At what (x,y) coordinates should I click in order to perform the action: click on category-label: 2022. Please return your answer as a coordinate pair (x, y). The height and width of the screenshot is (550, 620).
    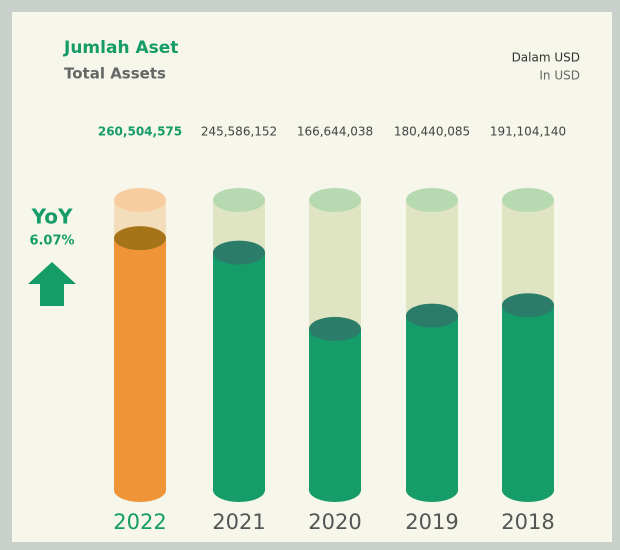
    Looking at the image, I should click on (139, 522).